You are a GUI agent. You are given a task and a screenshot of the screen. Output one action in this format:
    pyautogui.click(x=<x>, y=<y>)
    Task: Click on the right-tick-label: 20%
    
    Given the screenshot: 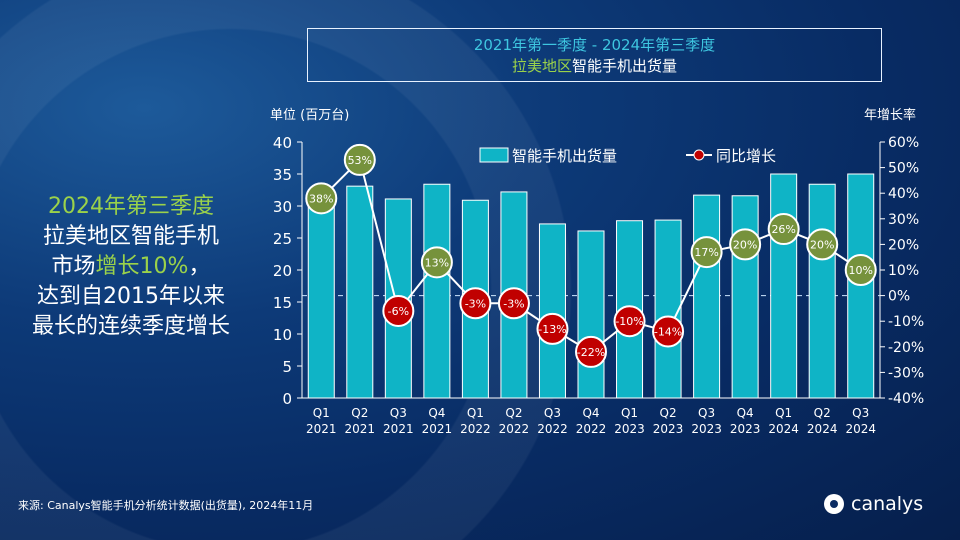 What is the action you would take?
    pyautogui.click(x=903, y=245)
    